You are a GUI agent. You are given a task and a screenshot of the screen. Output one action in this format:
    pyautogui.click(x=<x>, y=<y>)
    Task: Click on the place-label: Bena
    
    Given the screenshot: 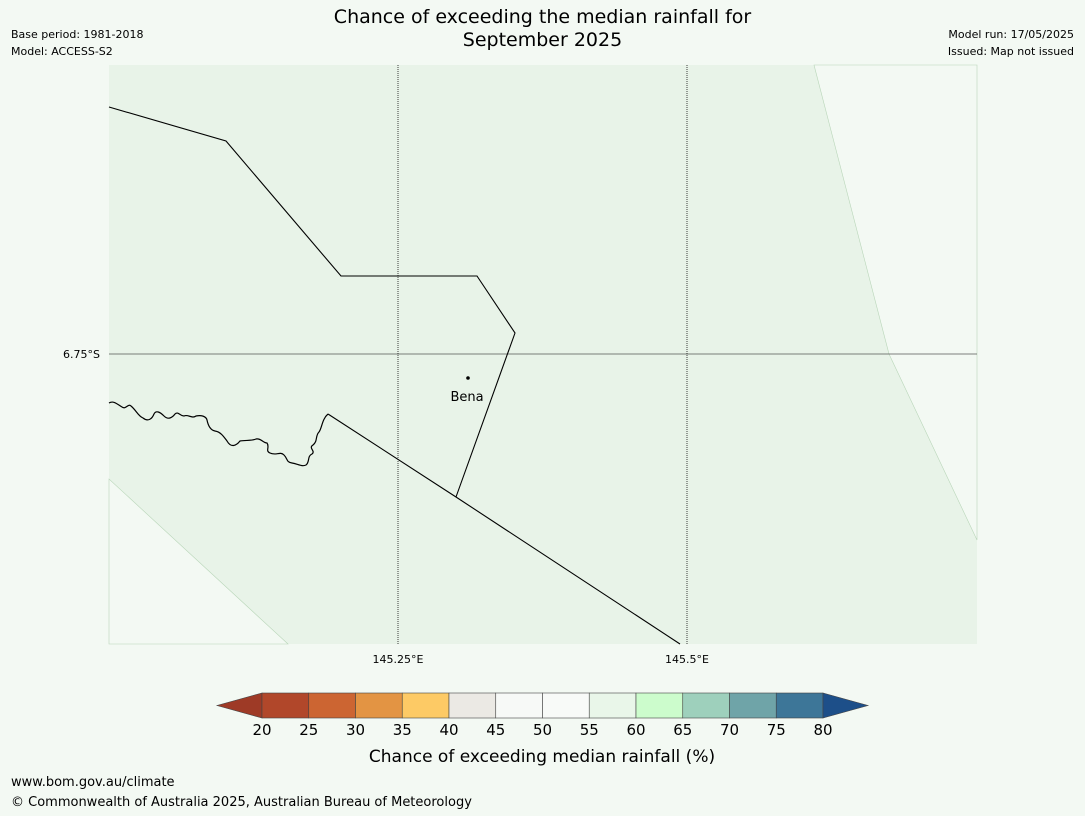 What is the action you would take?
    pyautogui.click(x=466, y=397)
    